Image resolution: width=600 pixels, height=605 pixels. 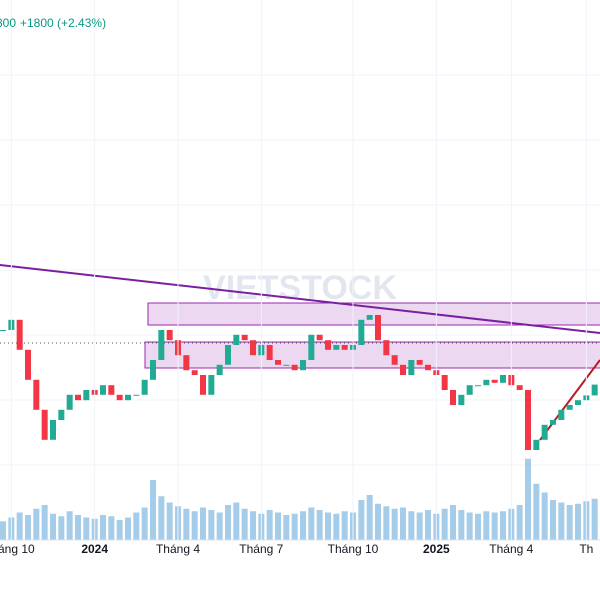 I want to click on x-tick-label: Tháng 10, so click(x=353, y=549).